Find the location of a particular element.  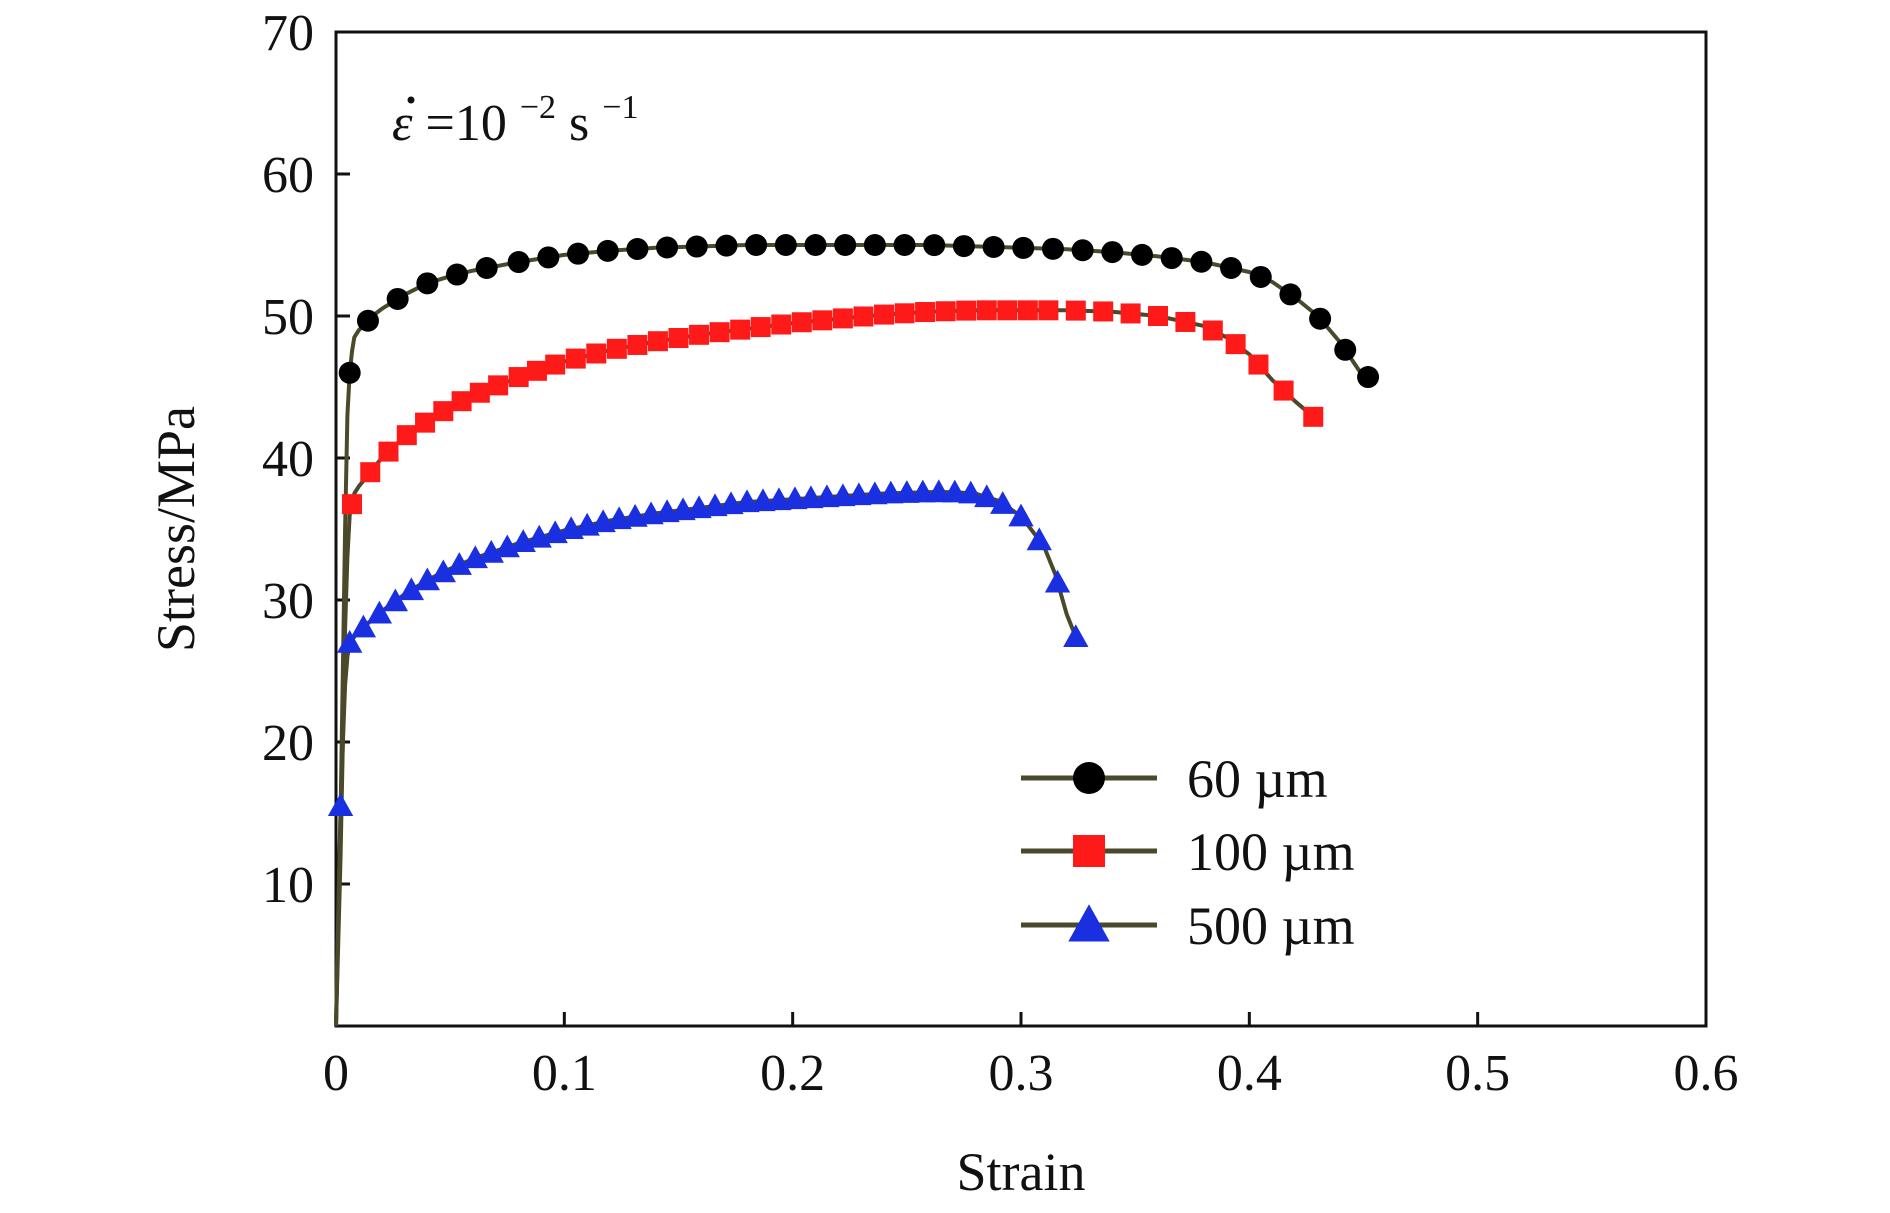

x-tick-label: 0.1 is located at coordinates (564, 1073).